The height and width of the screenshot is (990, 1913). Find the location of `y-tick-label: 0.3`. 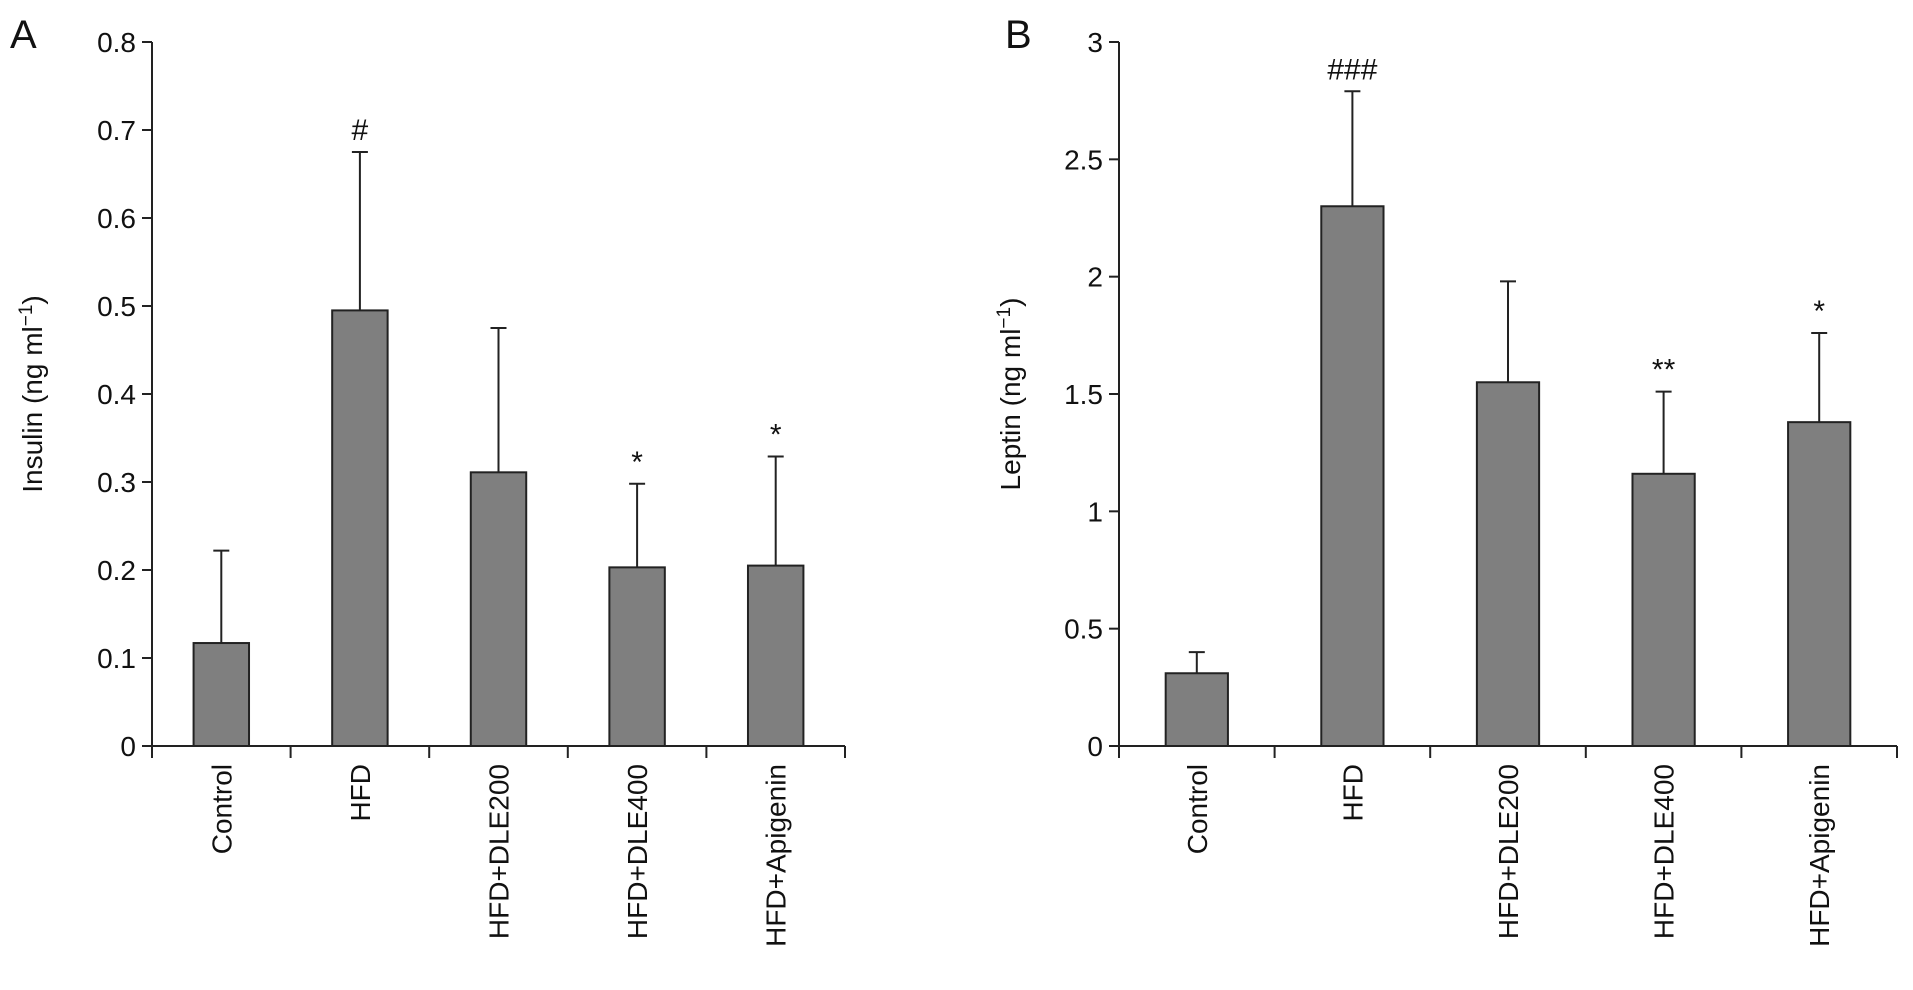

y-tick-label: 0.3 is located at coordinates (116, 482).